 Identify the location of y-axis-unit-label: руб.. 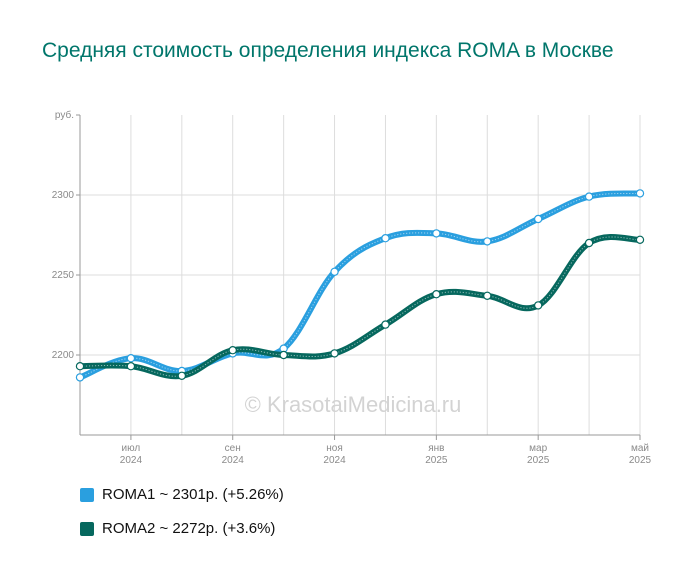
(64, 115).